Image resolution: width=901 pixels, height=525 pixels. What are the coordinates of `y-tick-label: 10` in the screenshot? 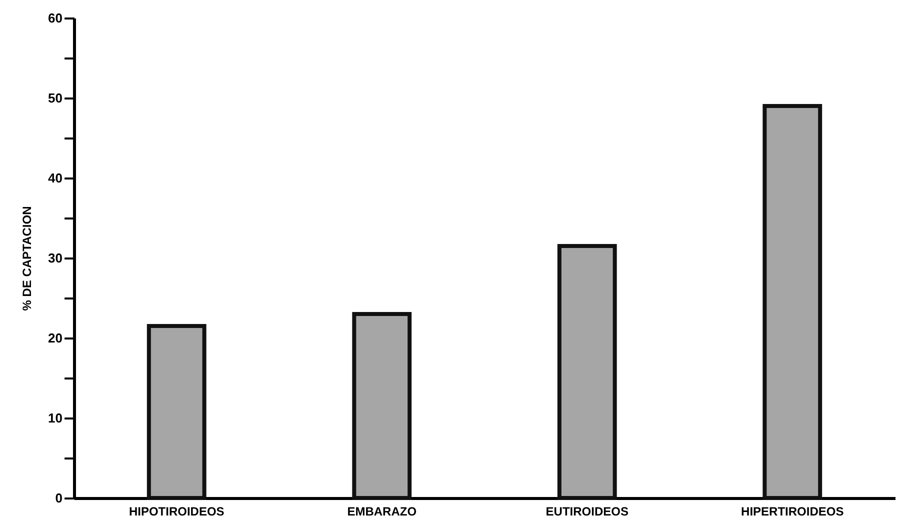 It's located at (55, 418).